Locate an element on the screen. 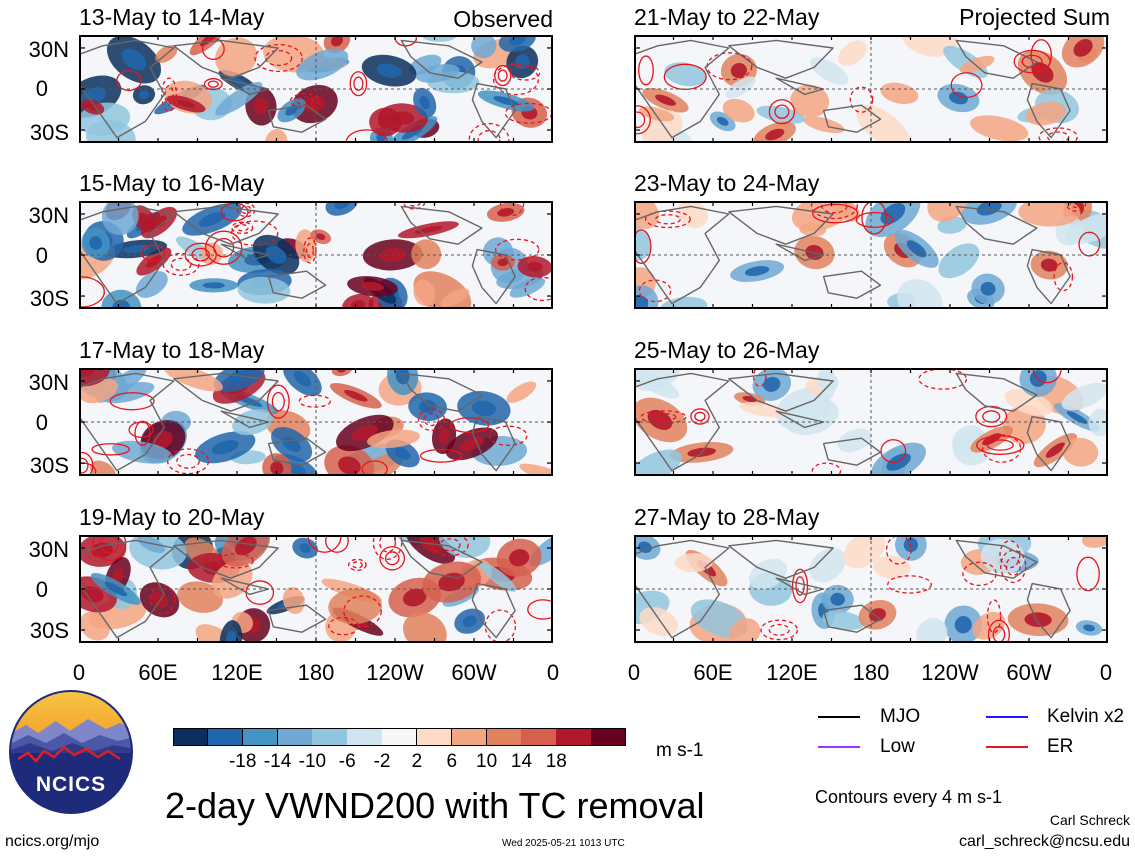 Image resolution: width=1135 pixels, height=856 pixels. lon-label-60w: 60W is located at coordinates (1029, 672).